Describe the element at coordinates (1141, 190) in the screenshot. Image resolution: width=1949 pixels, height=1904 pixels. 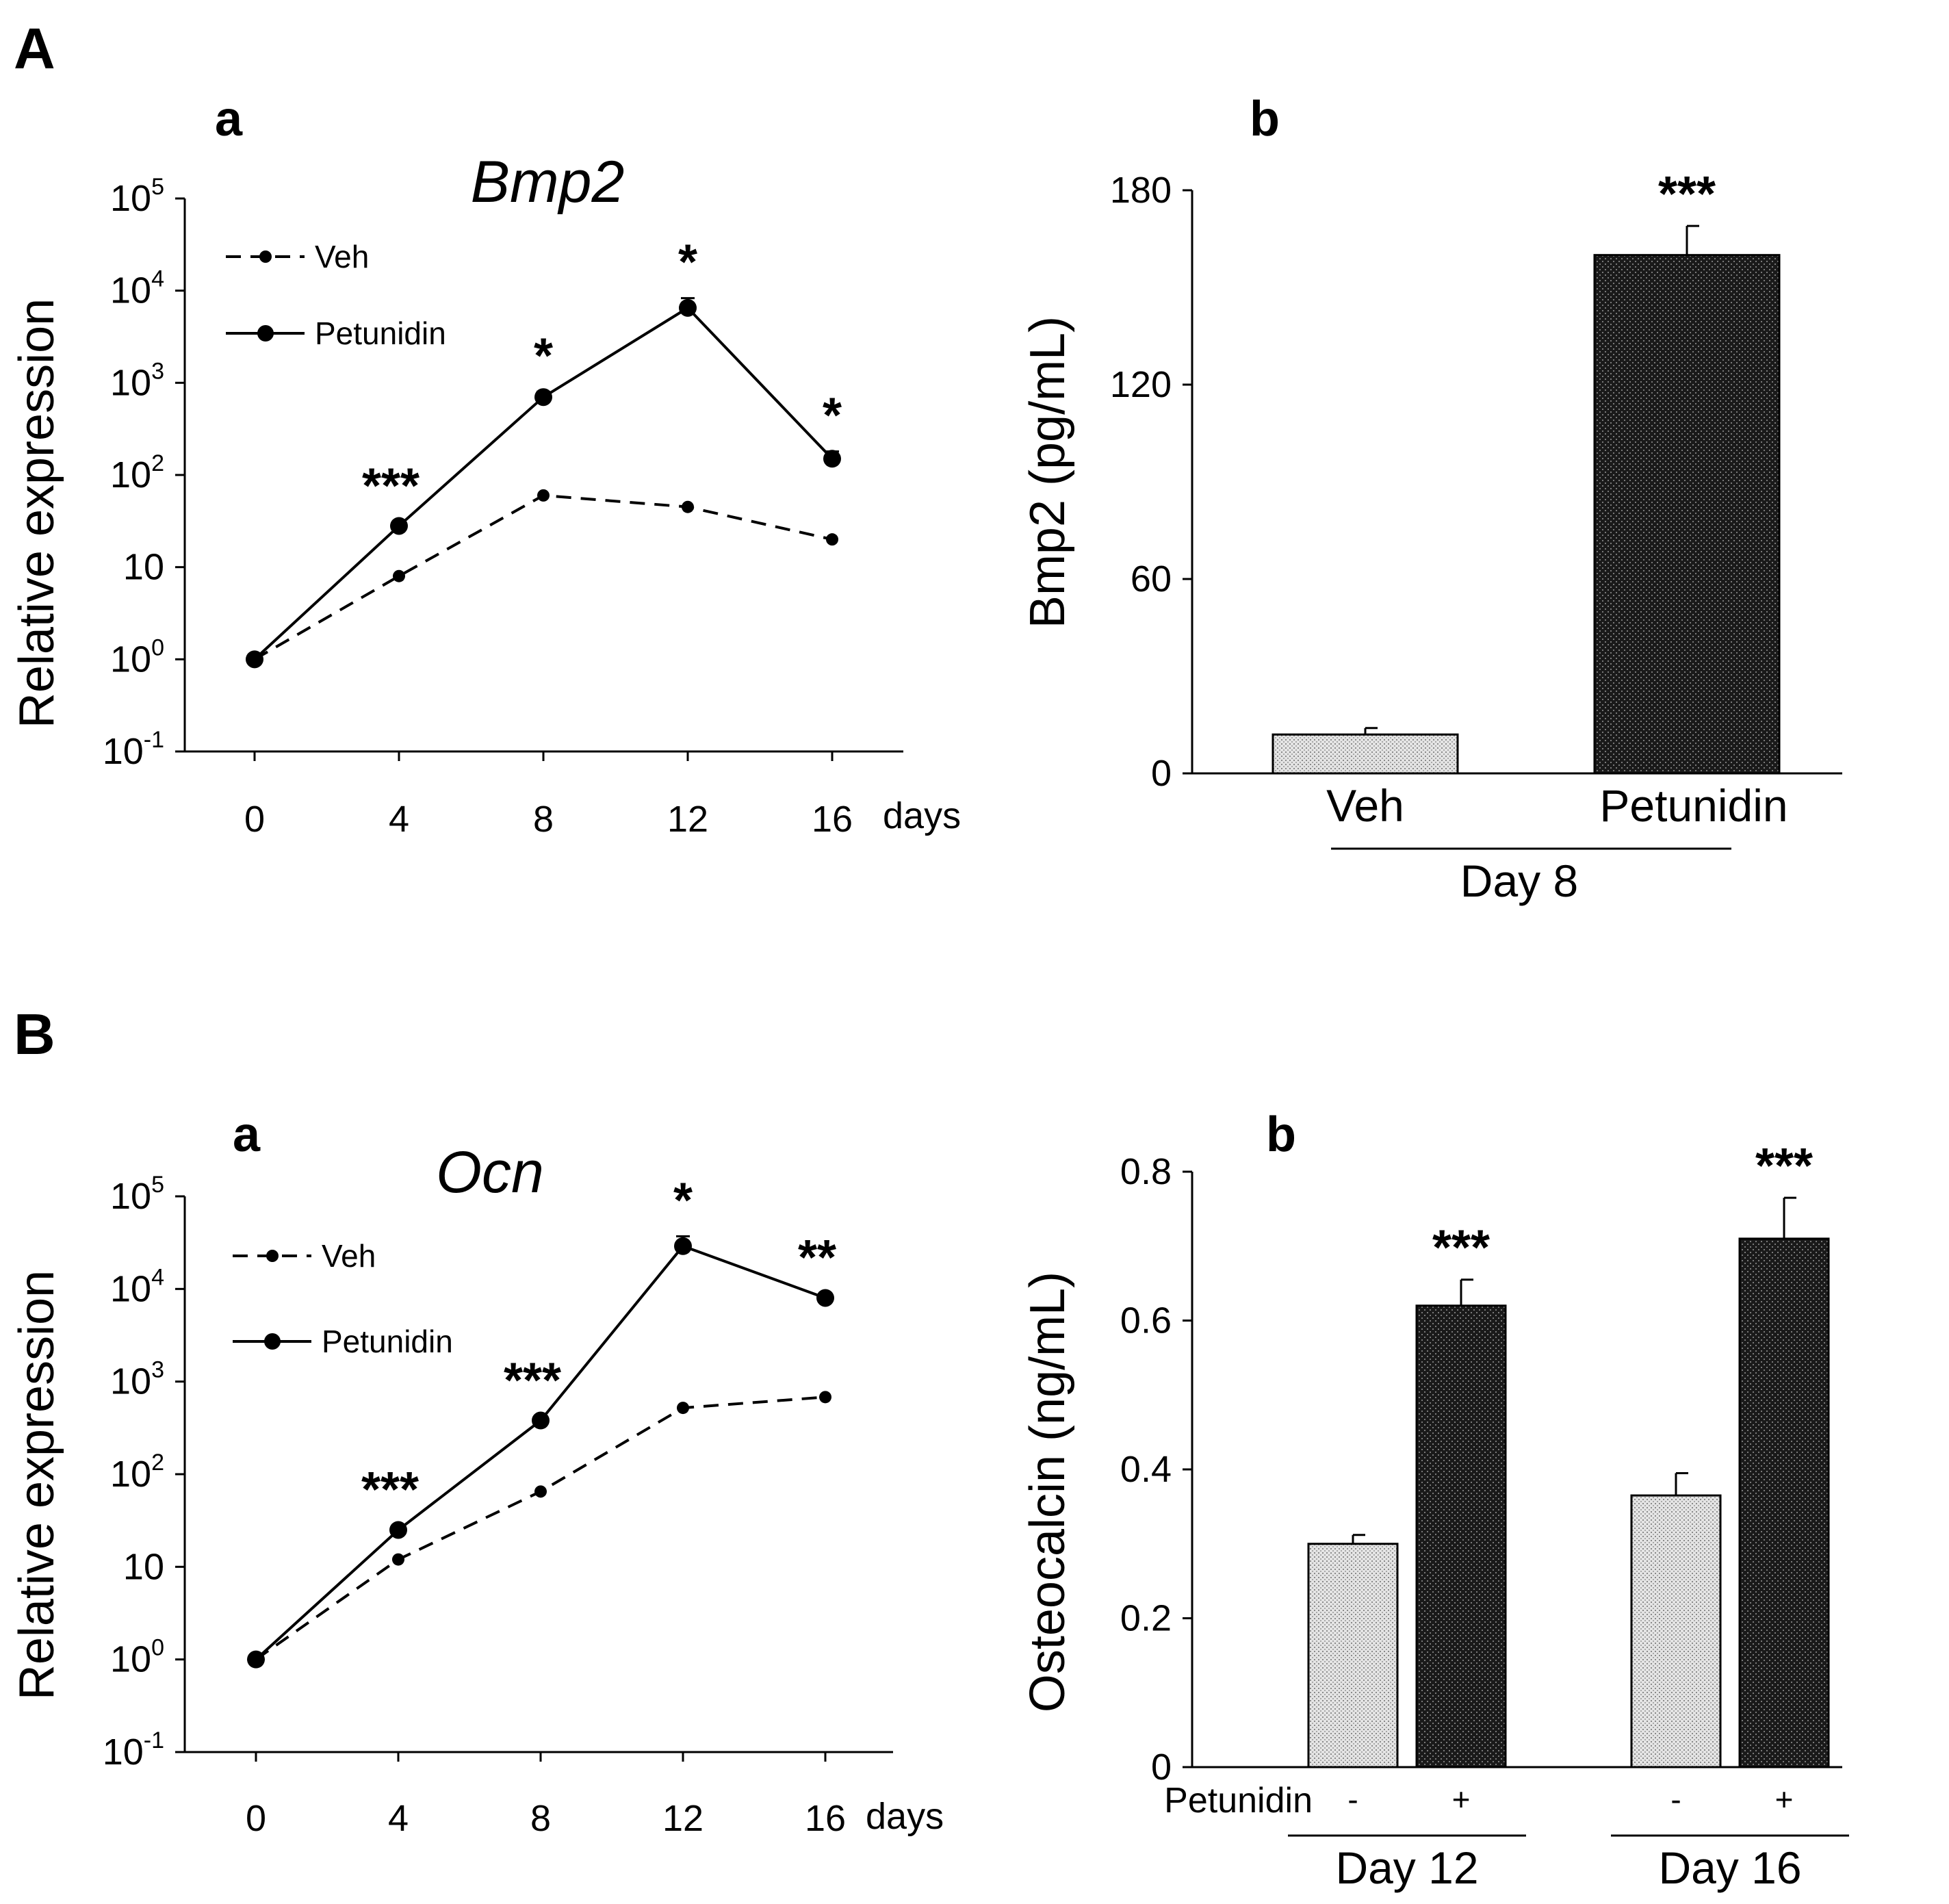
I see `y-tick-label: 180` at that location.